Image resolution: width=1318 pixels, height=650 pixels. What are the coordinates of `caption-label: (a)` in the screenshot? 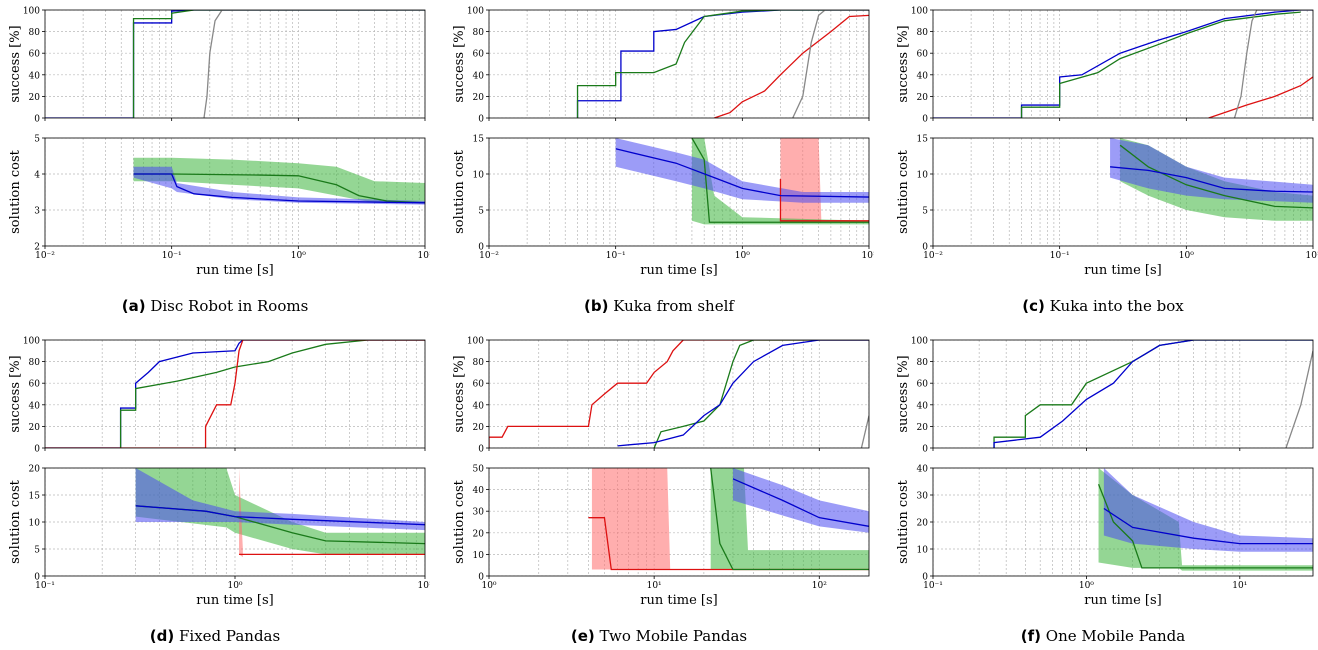 It's located at (133, 306).